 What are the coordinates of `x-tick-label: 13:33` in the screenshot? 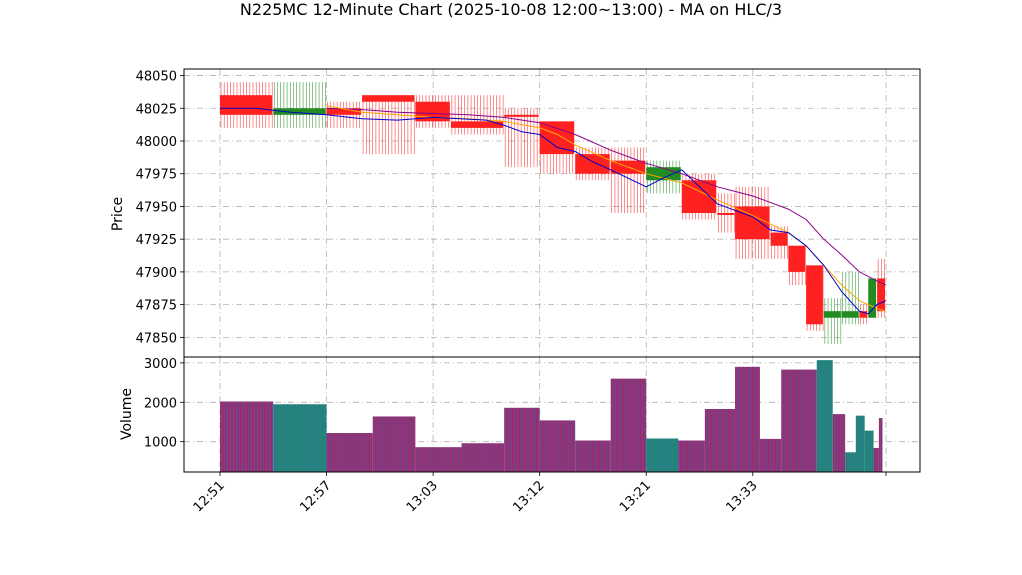 It's located at (742, 496).